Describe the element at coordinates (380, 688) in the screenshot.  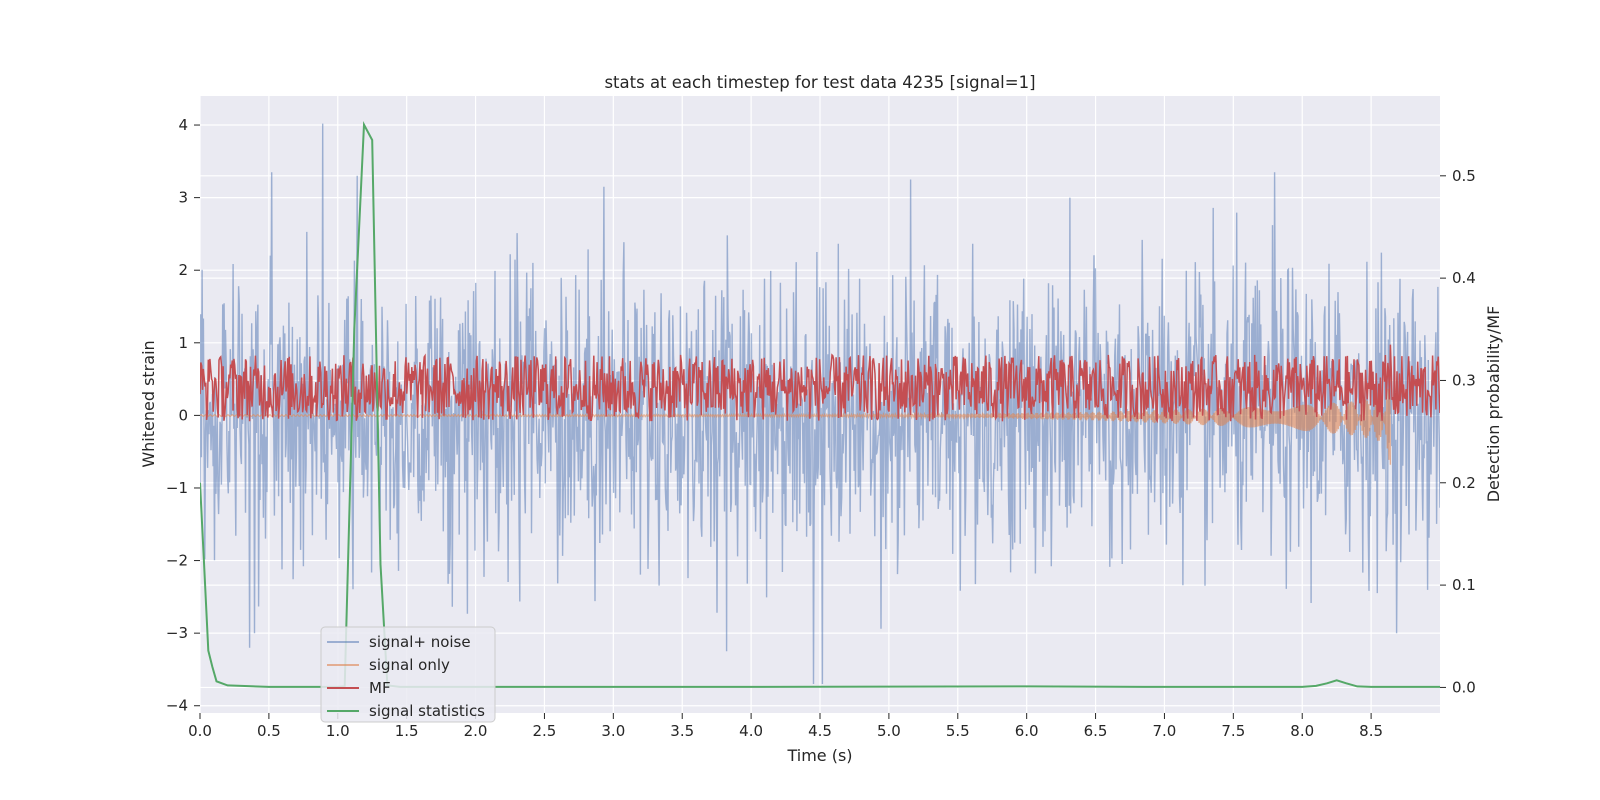
I see `legend-label: MF` at that location.